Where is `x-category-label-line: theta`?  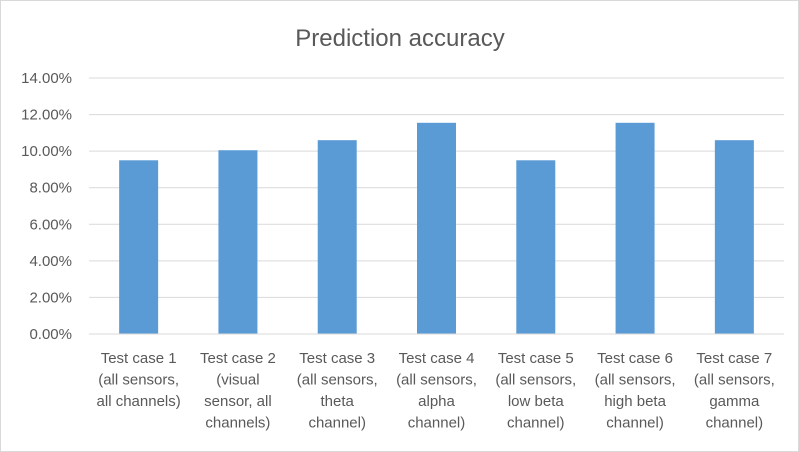
x-category-label-line: theta is located at coordinates (338, 401).